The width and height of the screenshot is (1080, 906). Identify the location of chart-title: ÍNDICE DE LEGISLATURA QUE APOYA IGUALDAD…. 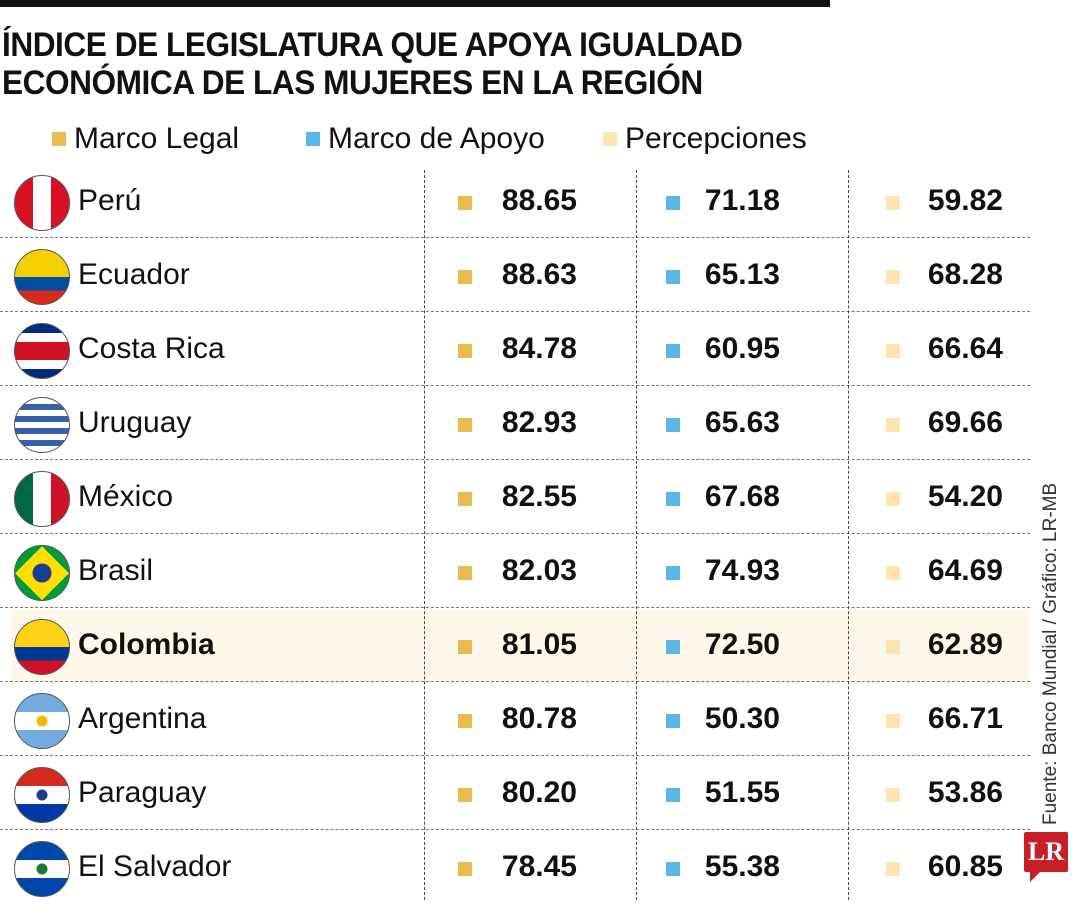
(372, 64).